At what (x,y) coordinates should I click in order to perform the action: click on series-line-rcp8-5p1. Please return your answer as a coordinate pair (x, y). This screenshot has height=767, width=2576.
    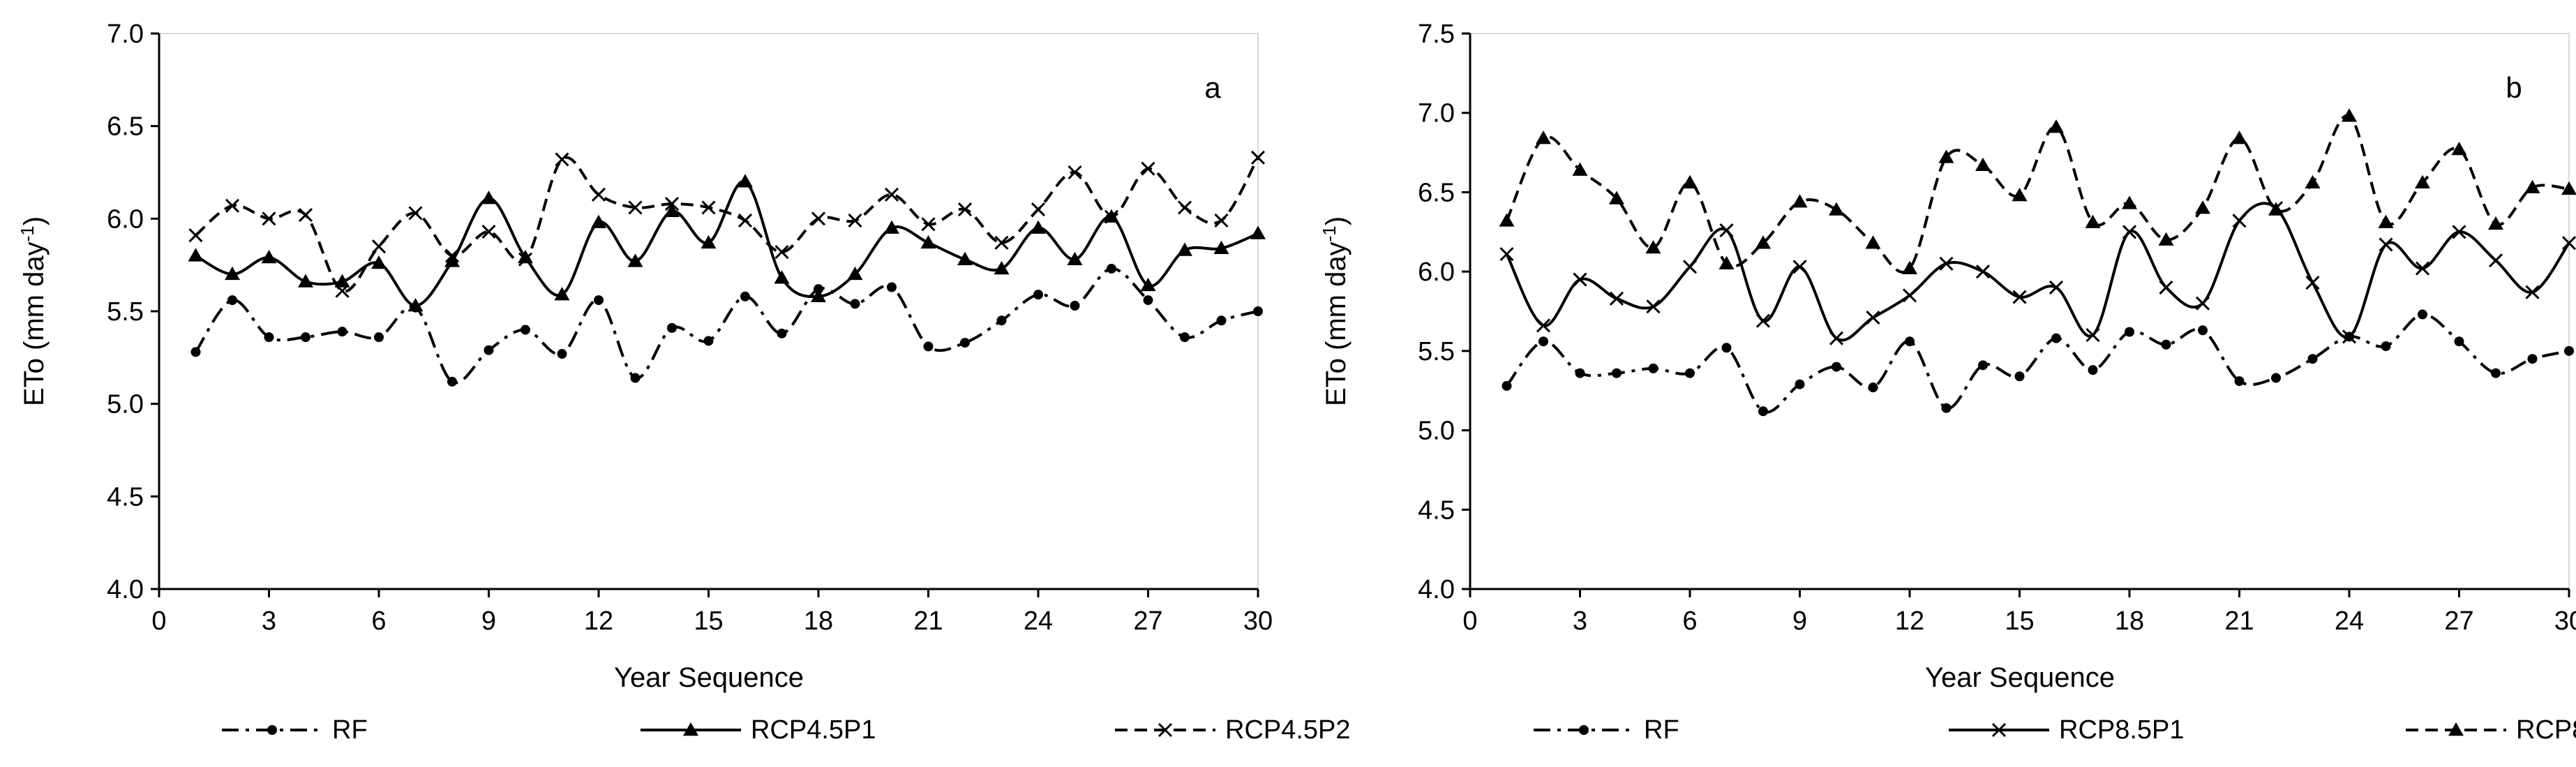
    Looking at the image, I should click on (2037, 272).